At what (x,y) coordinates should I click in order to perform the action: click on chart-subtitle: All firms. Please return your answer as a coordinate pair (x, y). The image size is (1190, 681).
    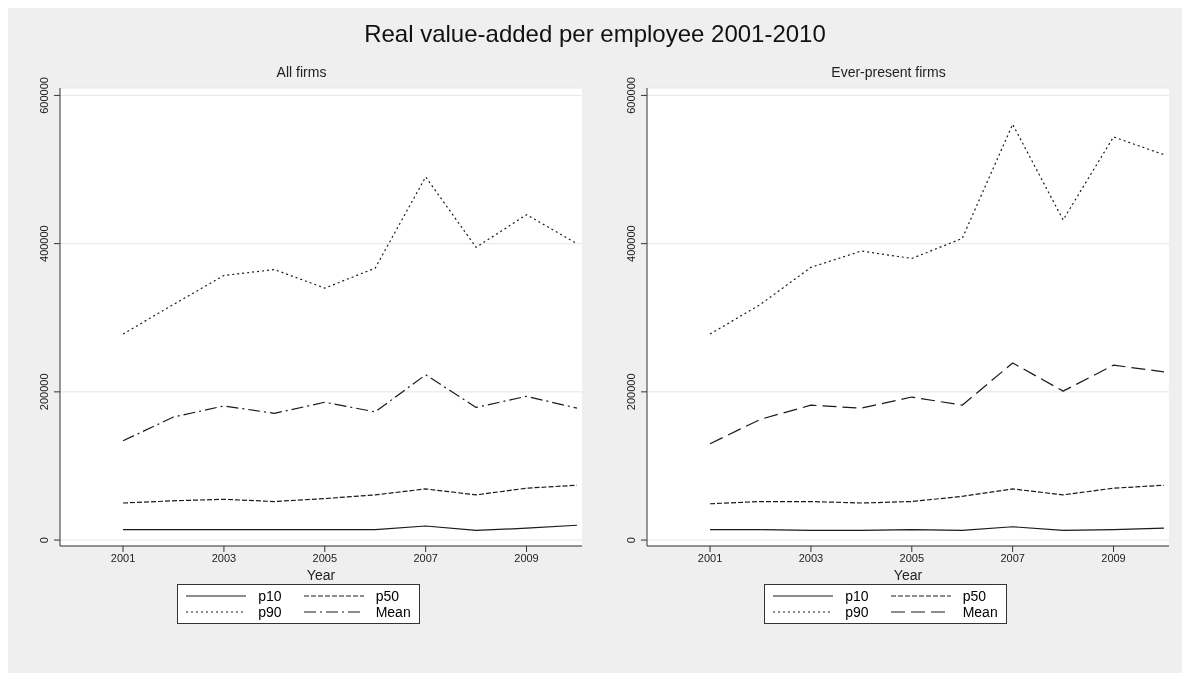
    Looking at the image, I should click on (301, 72).